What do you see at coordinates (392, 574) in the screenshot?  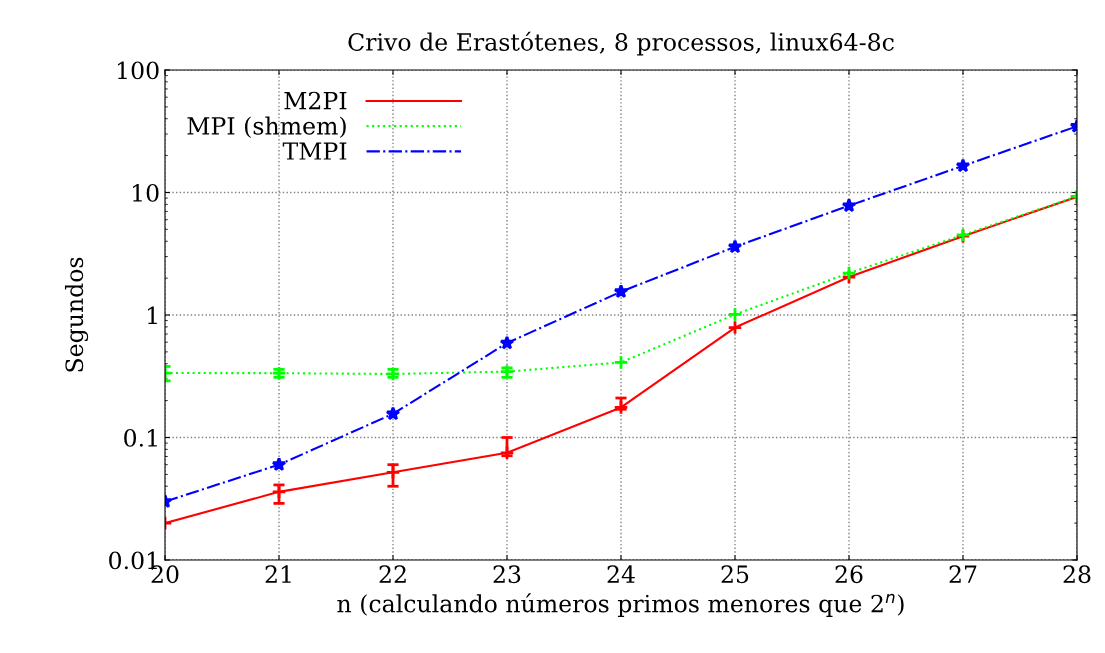 I see `x-tick-label: 22` at bounding box center [392, 574].